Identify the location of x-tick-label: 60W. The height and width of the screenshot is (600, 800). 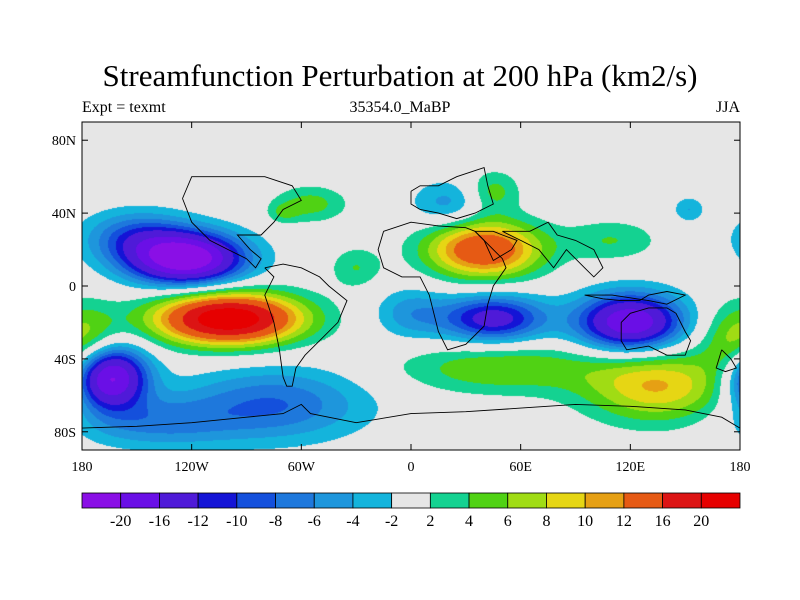
(302, 467).